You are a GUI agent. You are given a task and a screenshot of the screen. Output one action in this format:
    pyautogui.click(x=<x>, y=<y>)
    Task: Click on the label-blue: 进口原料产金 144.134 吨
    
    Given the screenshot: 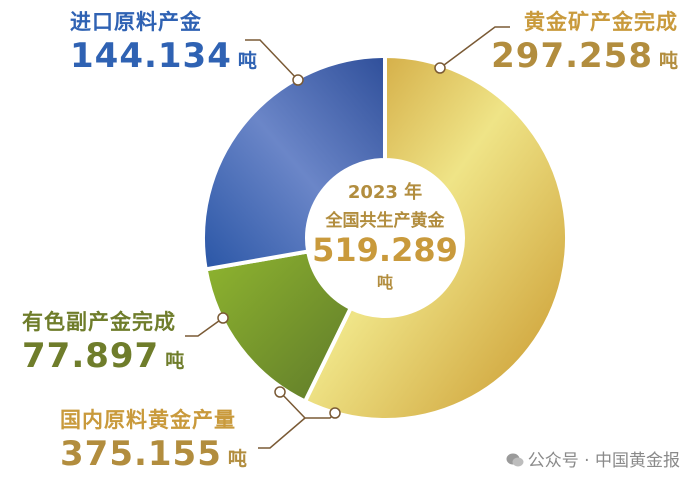 What is the action you would take?
    pyautogui.click(x=163, y=41)
    